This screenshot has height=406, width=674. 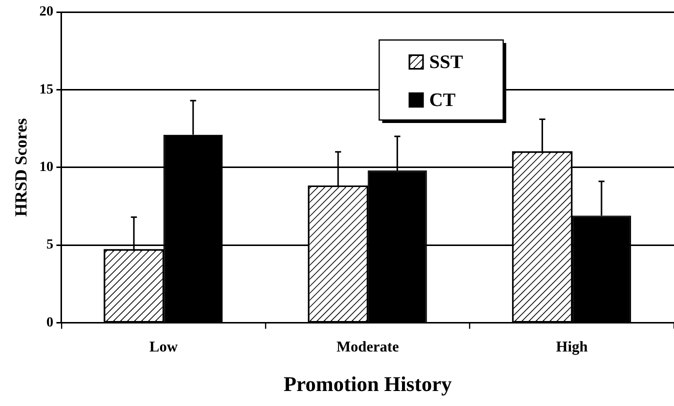 I want to click on y-tick-label: 5, so click(x=50, y=245).